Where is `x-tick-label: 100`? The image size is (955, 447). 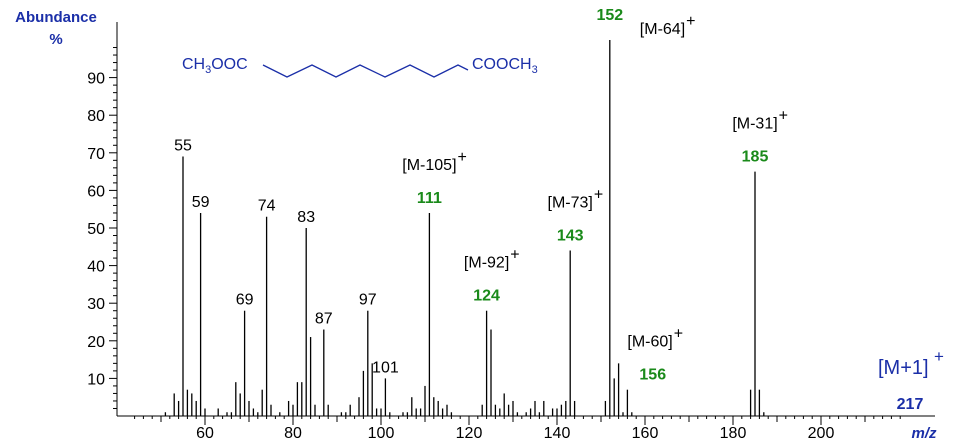
x-tick-label: 100 is located at coordinates (381, 433).